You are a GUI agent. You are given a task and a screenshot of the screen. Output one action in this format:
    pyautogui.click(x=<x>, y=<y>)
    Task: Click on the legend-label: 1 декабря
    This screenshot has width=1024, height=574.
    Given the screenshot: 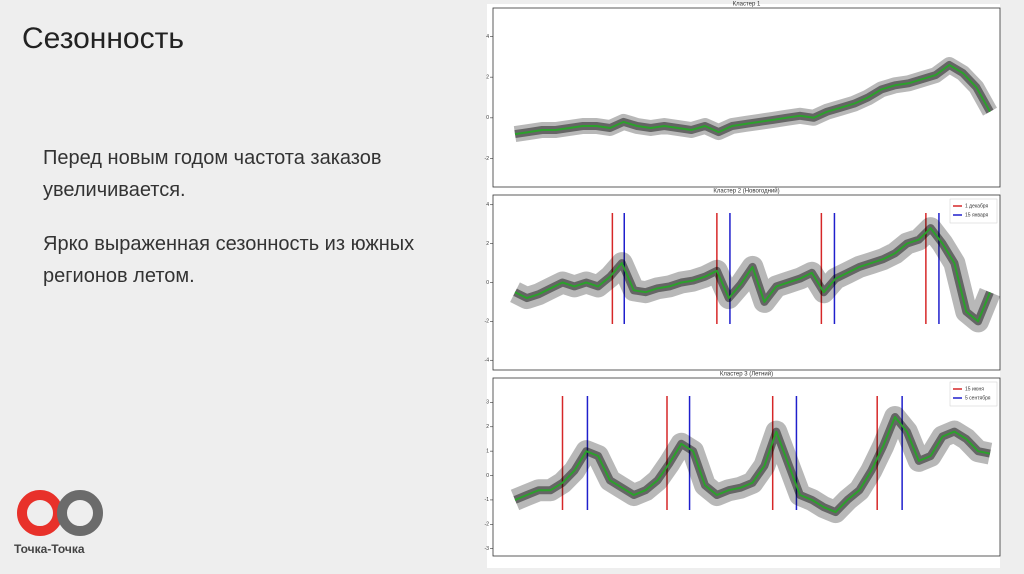 What is the action you would take?
    pyautogui.click(x=977, y=206)
    